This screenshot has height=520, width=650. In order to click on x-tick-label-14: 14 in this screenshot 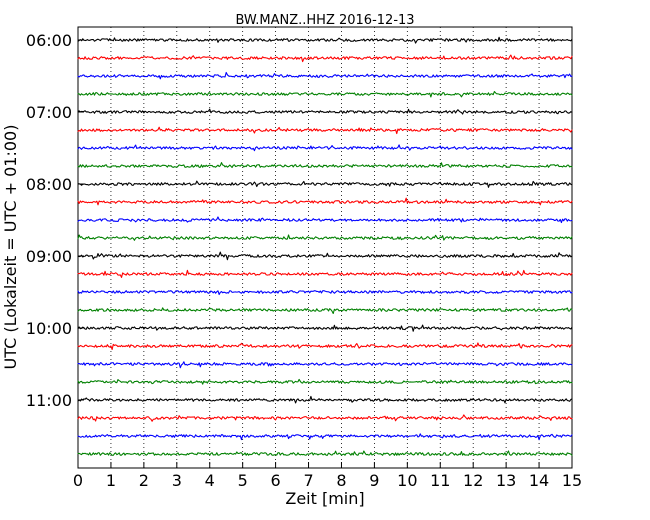, I will do `click(539, 480)`.